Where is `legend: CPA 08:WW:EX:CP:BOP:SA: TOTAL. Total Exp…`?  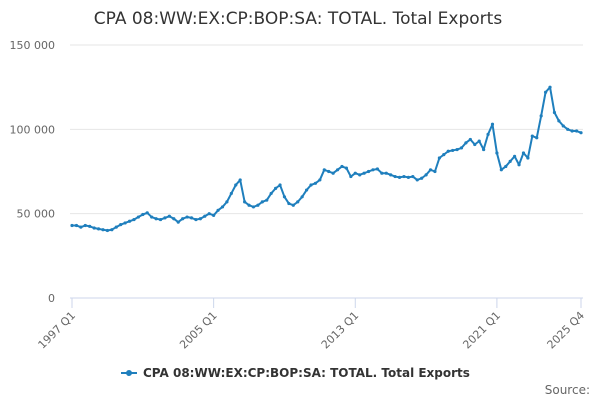
legend: CPA 08:WW:EX:CP:BOP:SA: TOTAL. Total Exp… is located at coordinates (295, 373).